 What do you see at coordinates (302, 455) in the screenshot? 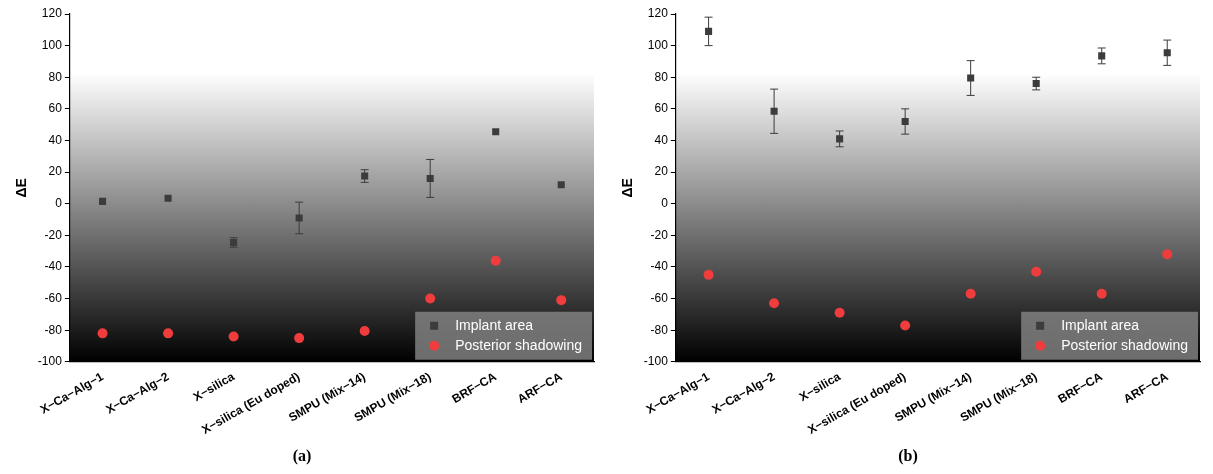
I see `text: (a)` at bounding box center [302, 455].